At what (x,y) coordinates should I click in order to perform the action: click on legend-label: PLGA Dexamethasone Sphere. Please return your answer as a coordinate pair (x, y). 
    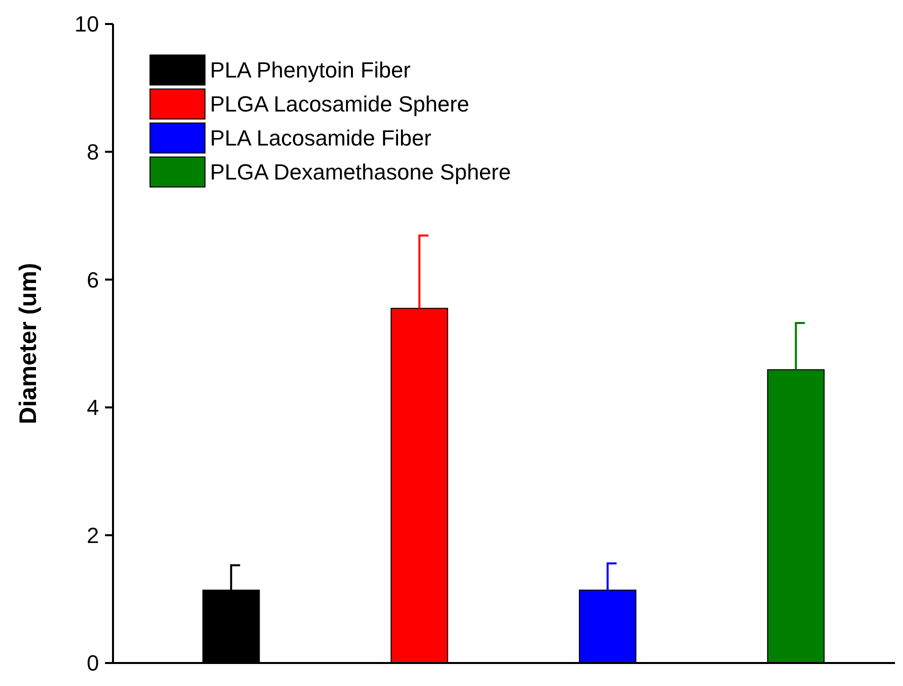
    Looking at the image, I should click on (360, 172).